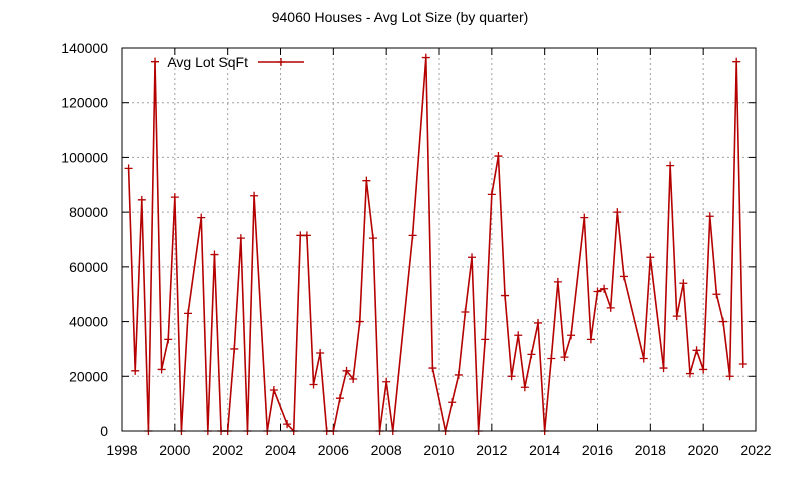 Image resolution: width=800 pixels, height=480 pixels. What do you see at coordinates (544, 450) in the screenshot?
I see `x-tick-label: 2014` at bounding box center [544, 450].